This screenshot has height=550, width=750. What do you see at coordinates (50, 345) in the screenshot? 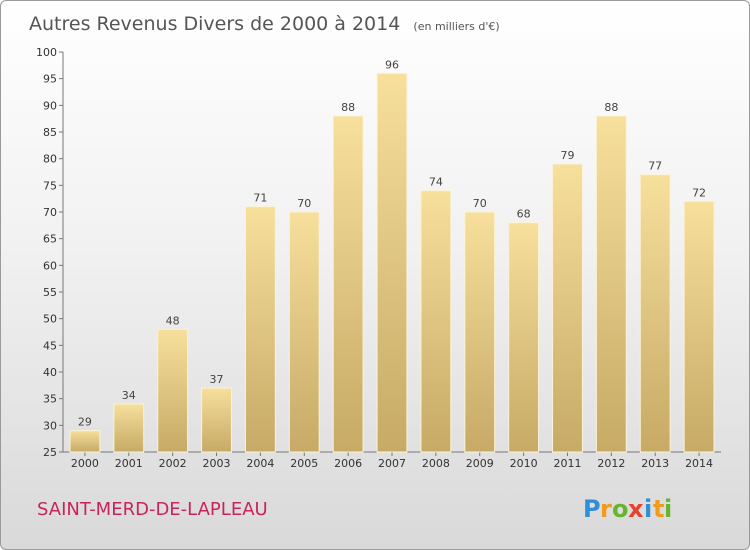
I see `y-tick-label: 45` at bounding box center [50, 345].